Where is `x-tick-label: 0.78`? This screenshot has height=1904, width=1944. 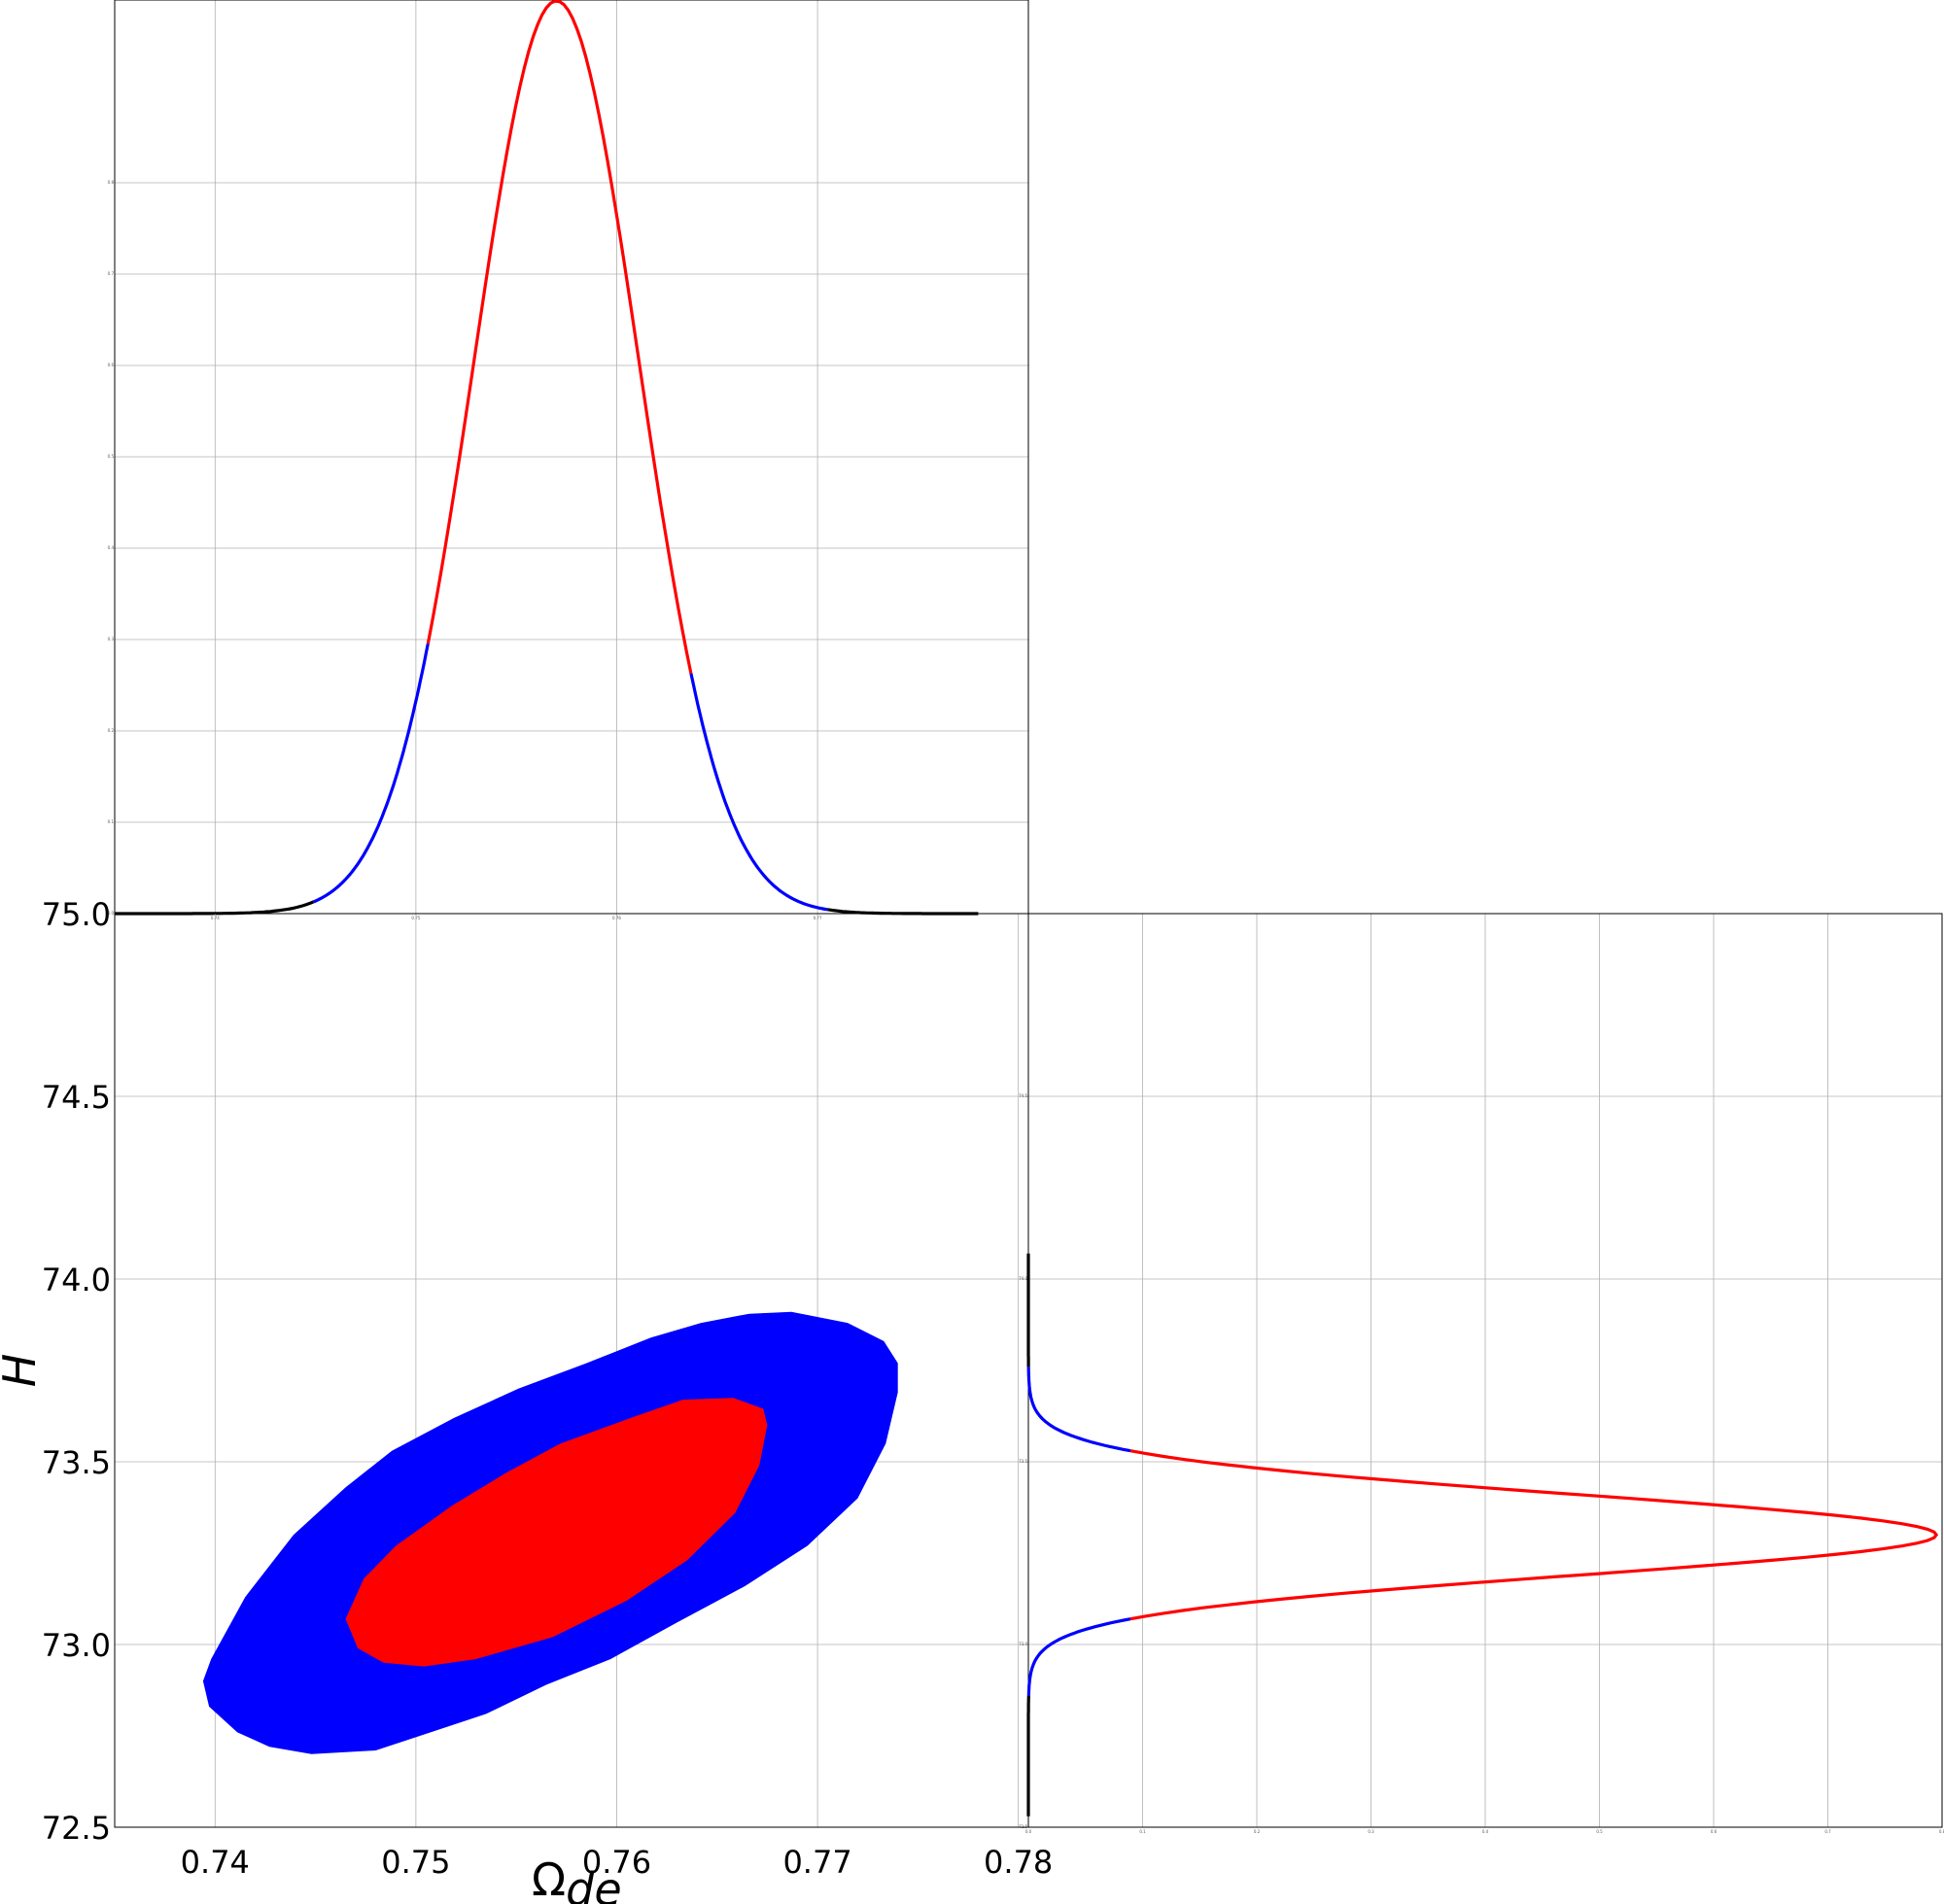
x-tick-label: 0.78 is located at coordinates (1018, 1862).